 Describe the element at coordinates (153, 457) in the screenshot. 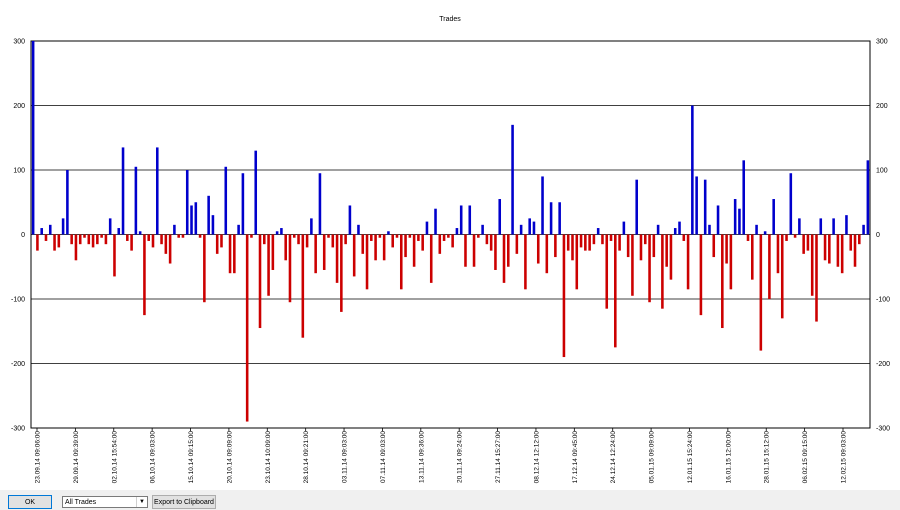

I see `x-tick-label: 06.10.14 09:03:00` at that location.